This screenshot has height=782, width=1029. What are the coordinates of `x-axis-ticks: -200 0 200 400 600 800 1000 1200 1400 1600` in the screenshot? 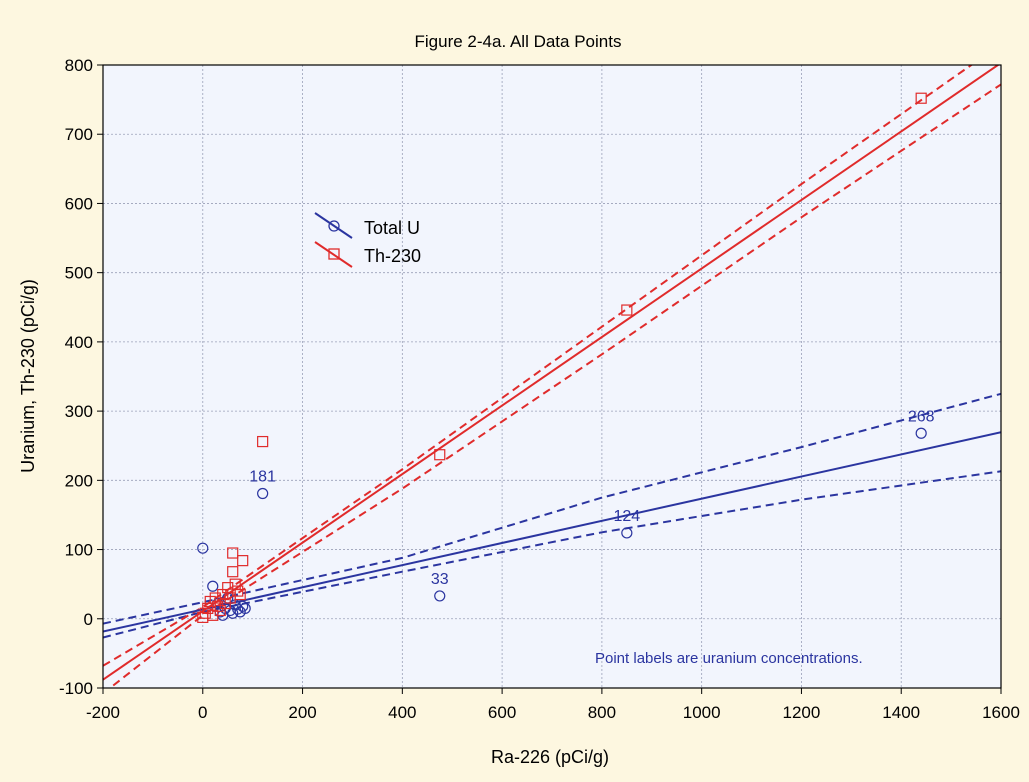 It's located at (553, 705).